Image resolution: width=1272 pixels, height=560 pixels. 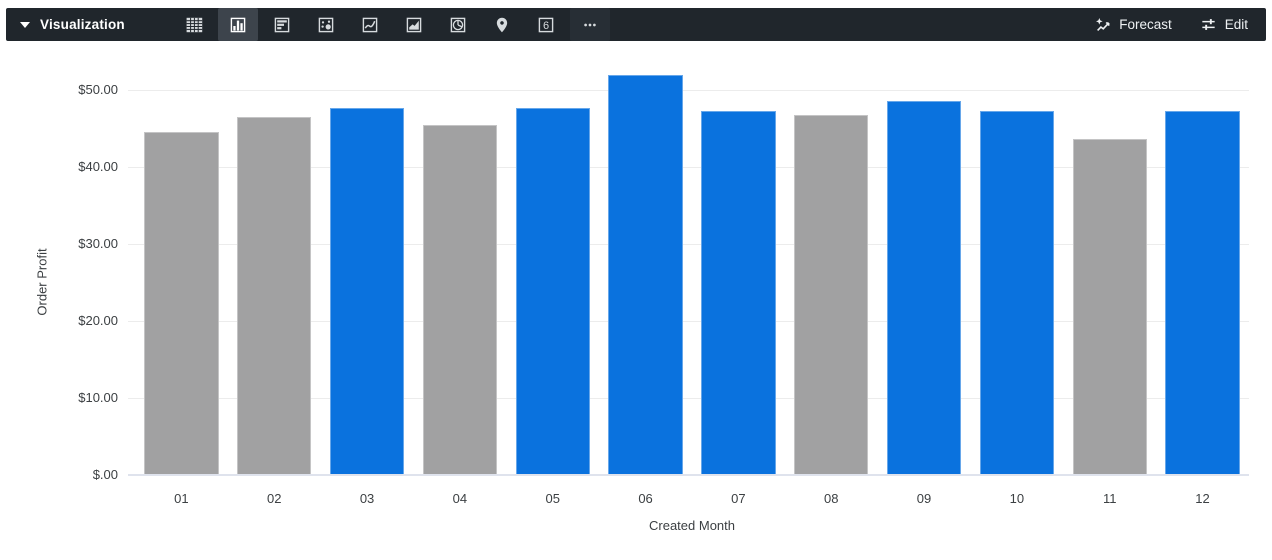 I want to click on toolbar-actions: Forecast Edit, so click(x=1180, y=24).